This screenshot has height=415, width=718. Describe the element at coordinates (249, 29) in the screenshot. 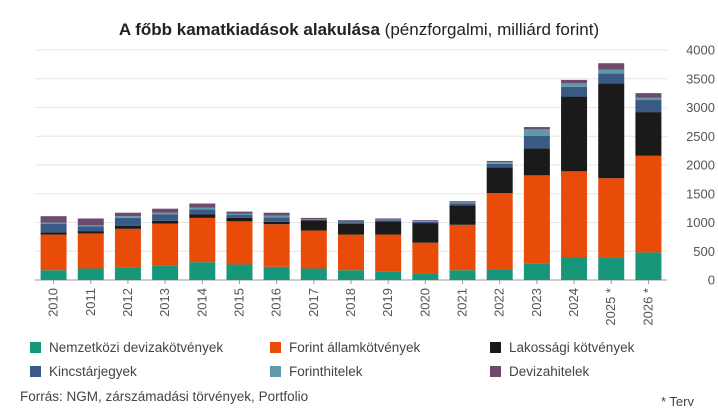

I see `chart-title-bold: A főbb kamatkiadások alakulása` at that location.